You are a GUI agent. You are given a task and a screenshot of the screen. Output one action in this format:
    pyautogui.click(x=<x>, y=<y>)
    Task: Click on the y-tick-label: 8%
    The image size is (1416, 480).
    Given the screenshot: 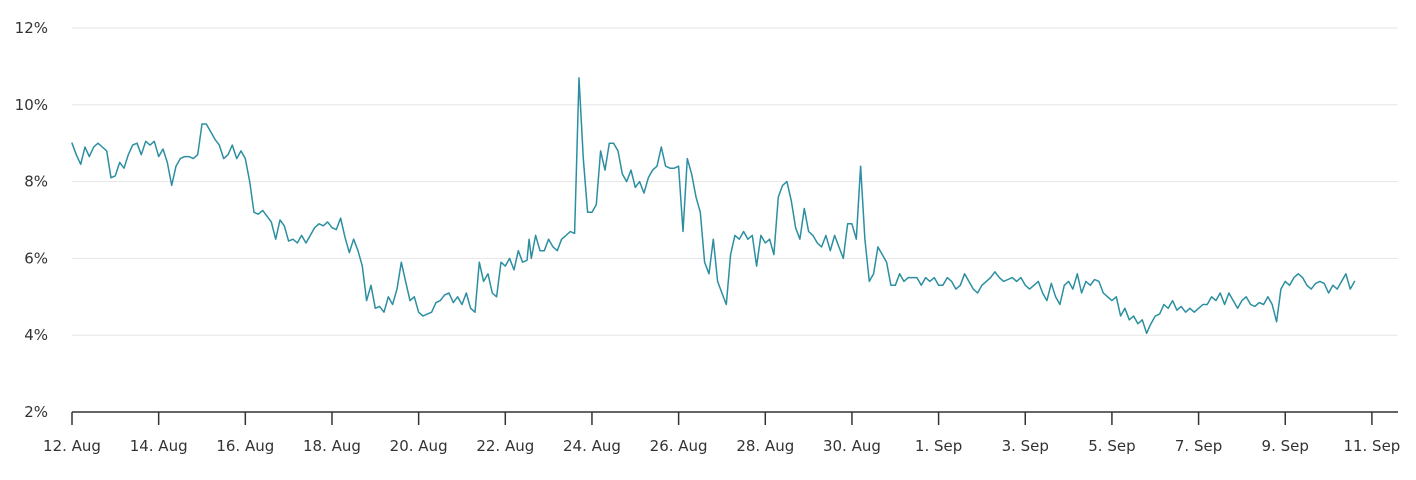 What is the action you would take?
    pyautogui.click(x=36, y=182)
    